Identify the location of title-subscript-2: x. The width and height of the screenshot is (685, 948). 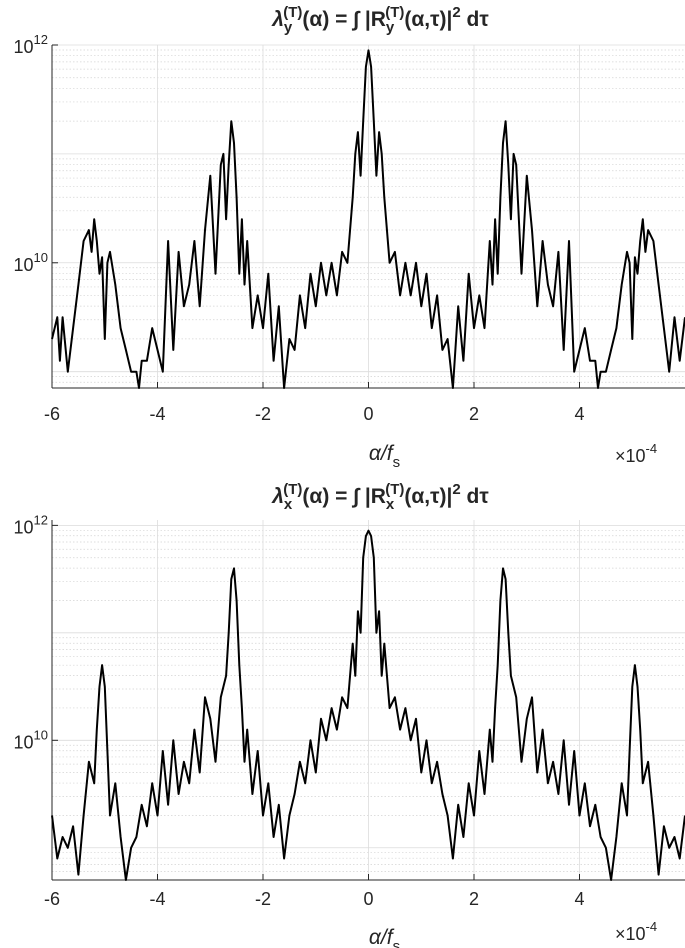
(390, 504).